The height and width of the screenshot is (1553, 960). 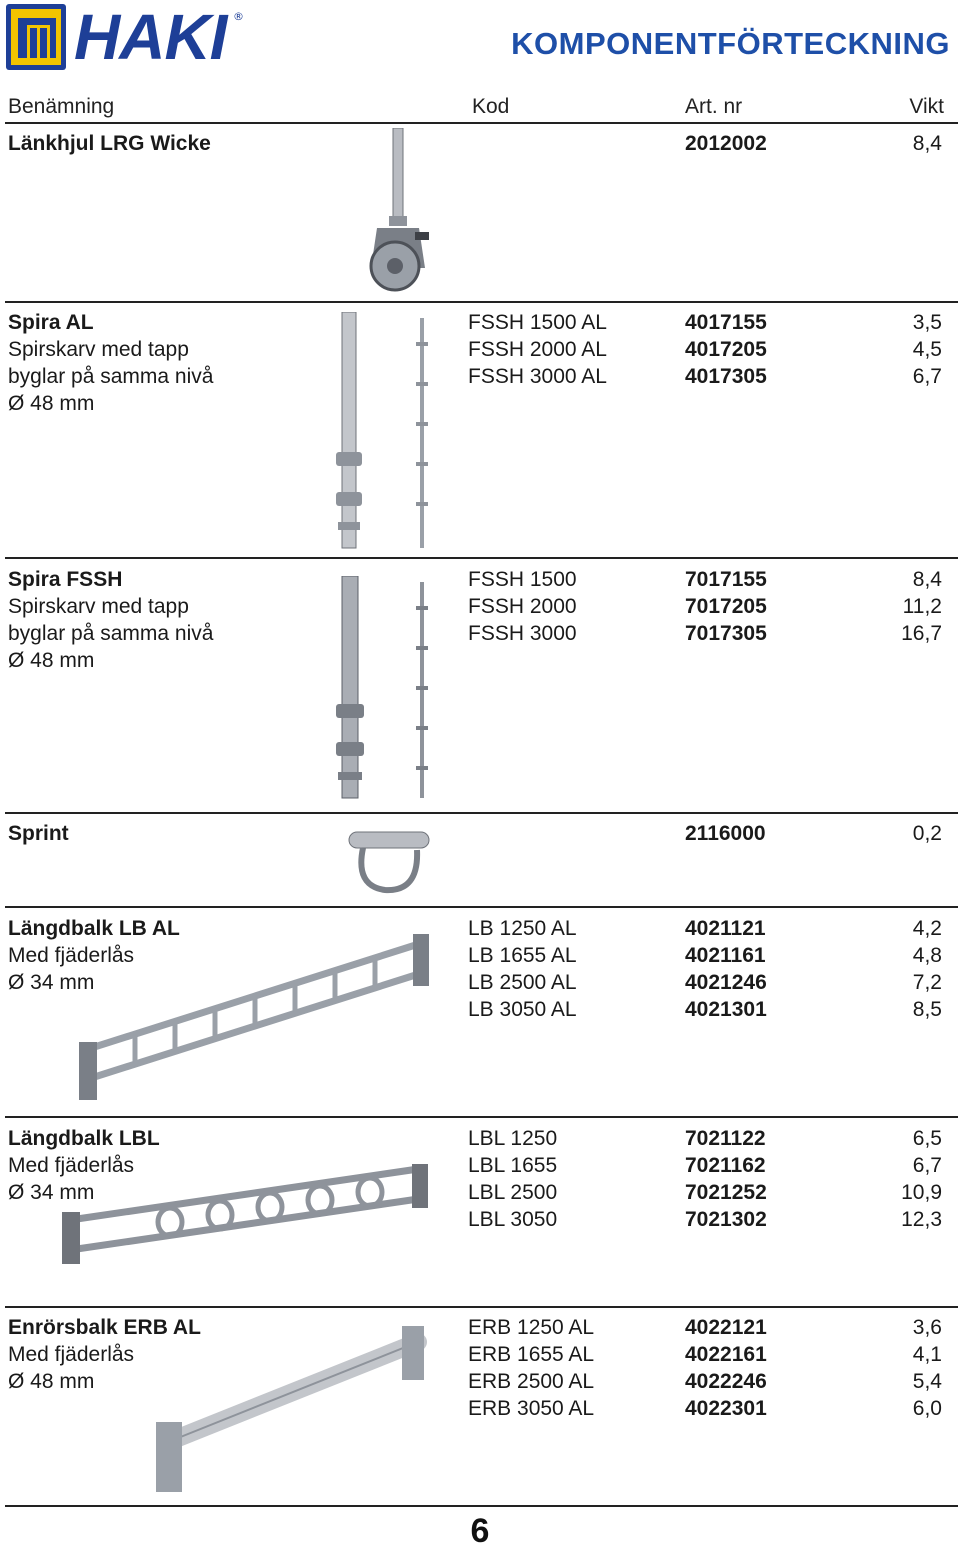 What do you see at coordinates (726, 1219) in the screenshot?
I see `art-number: 7021302` at bounding box center [726, 1219].